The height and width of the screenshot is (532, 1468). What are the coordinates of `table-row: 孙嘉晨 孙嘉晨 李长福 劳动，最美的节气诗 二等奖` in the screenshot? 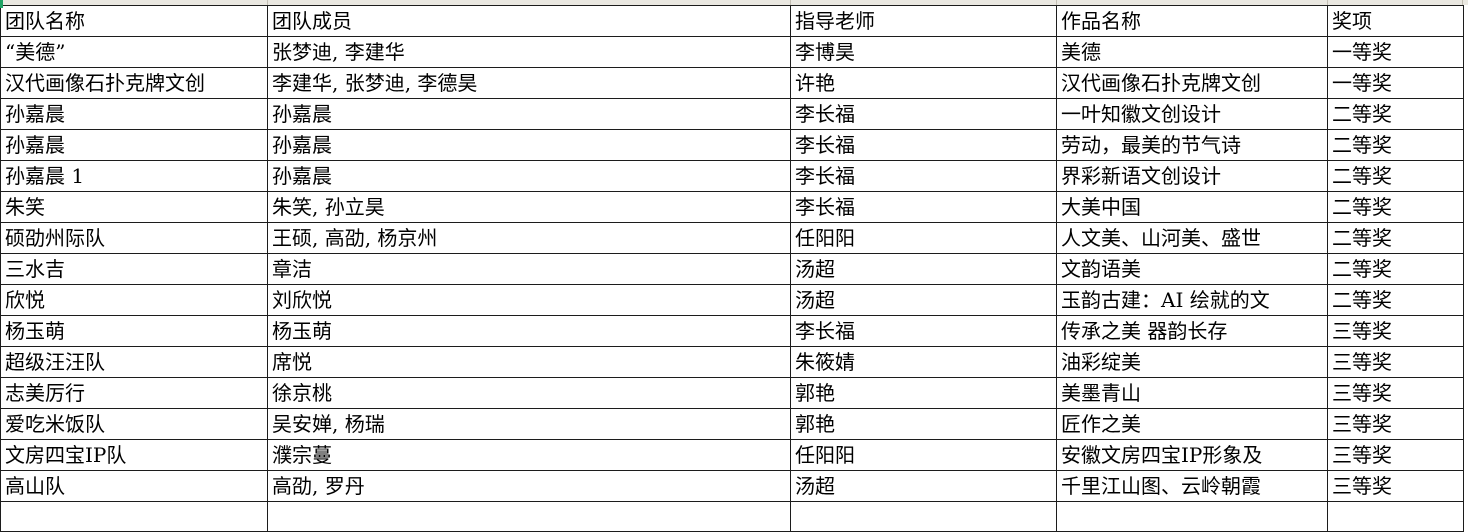 It's located at (732, 145).